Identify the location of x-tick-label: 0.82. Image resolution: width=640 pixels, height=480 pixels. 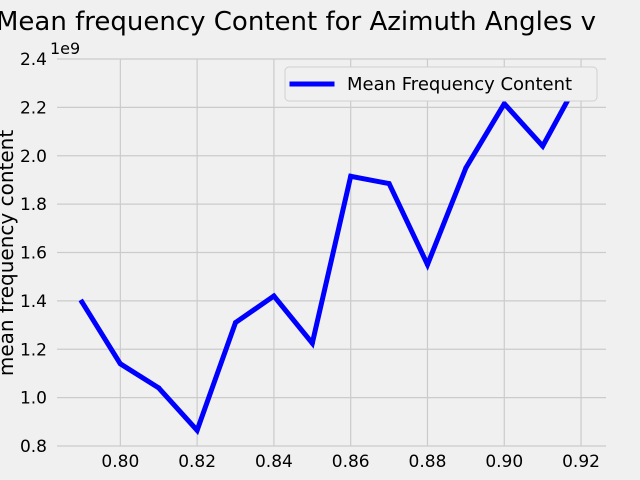
(197, 462).